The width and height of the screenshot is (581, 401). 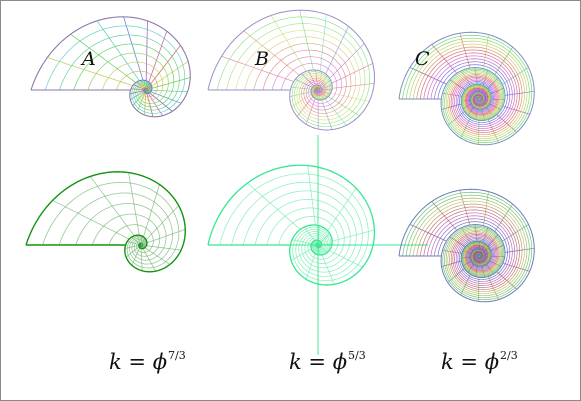 What do you see at coordinates (479, 361) in the screenshot?
I see `formula-c: k = ϕ2/3` at bounding box center [479, 361].